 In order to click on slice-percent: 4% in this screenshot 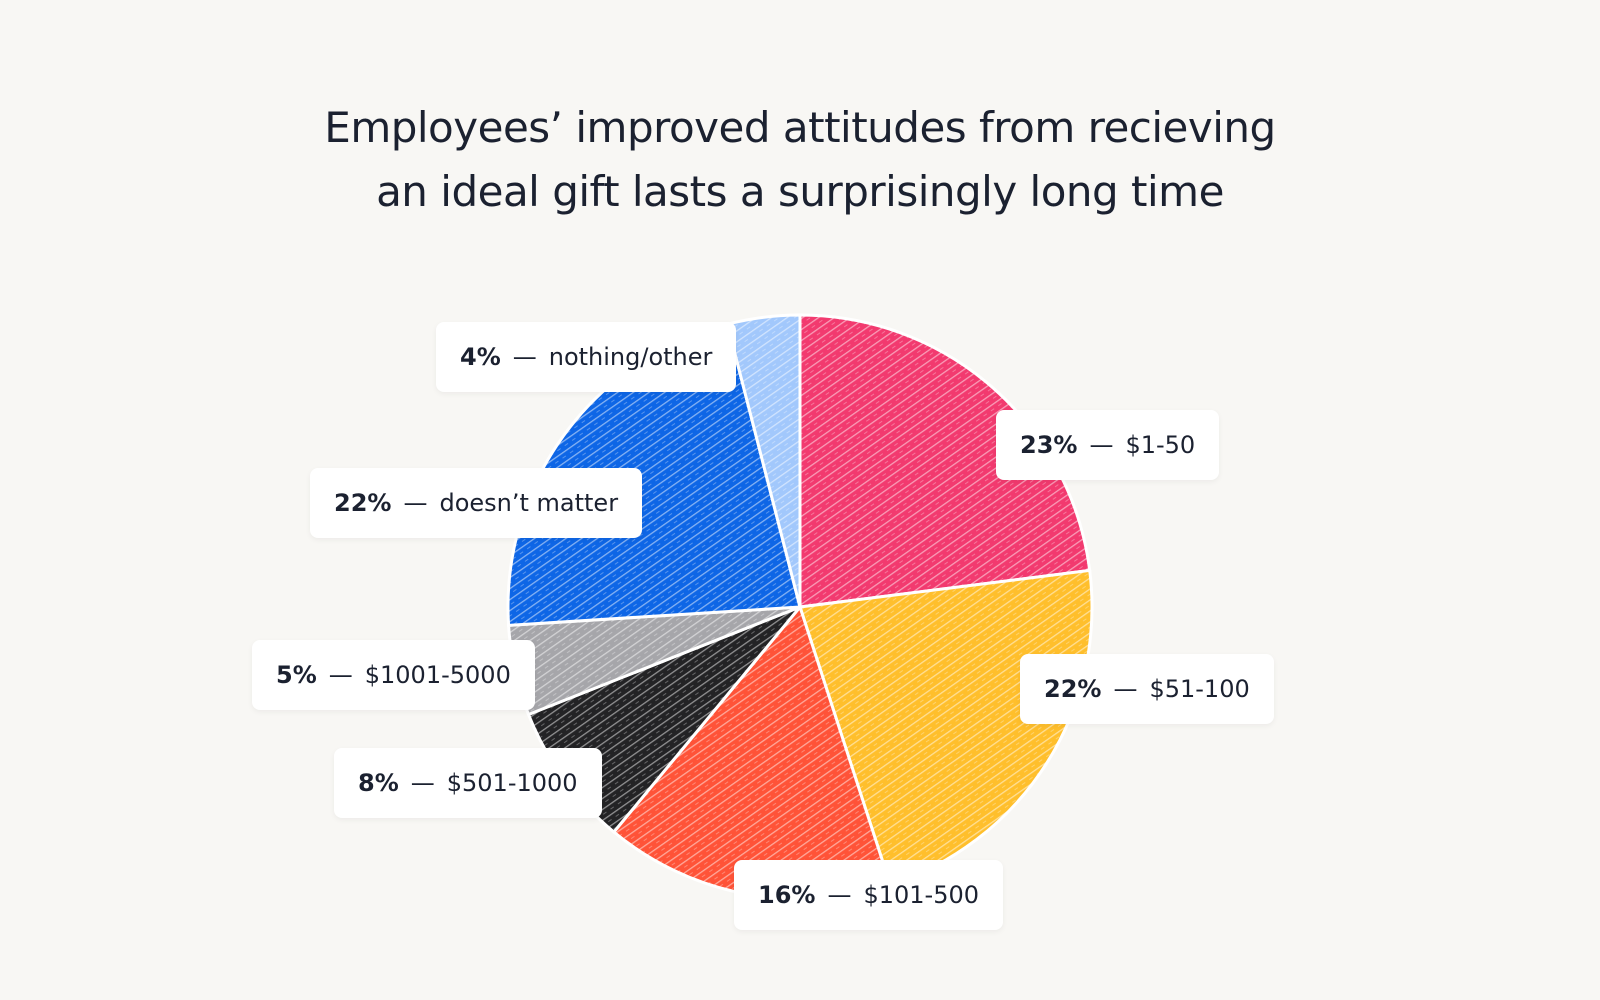, I will do `click(480, 357)`.